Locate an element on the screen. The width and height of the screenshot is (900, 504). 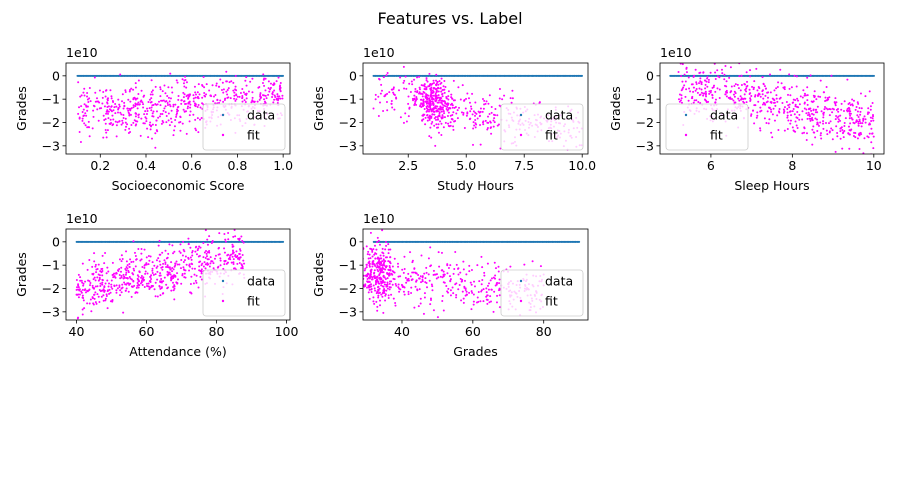
y-tick-label: −2 is located at coordinates (348, 122).